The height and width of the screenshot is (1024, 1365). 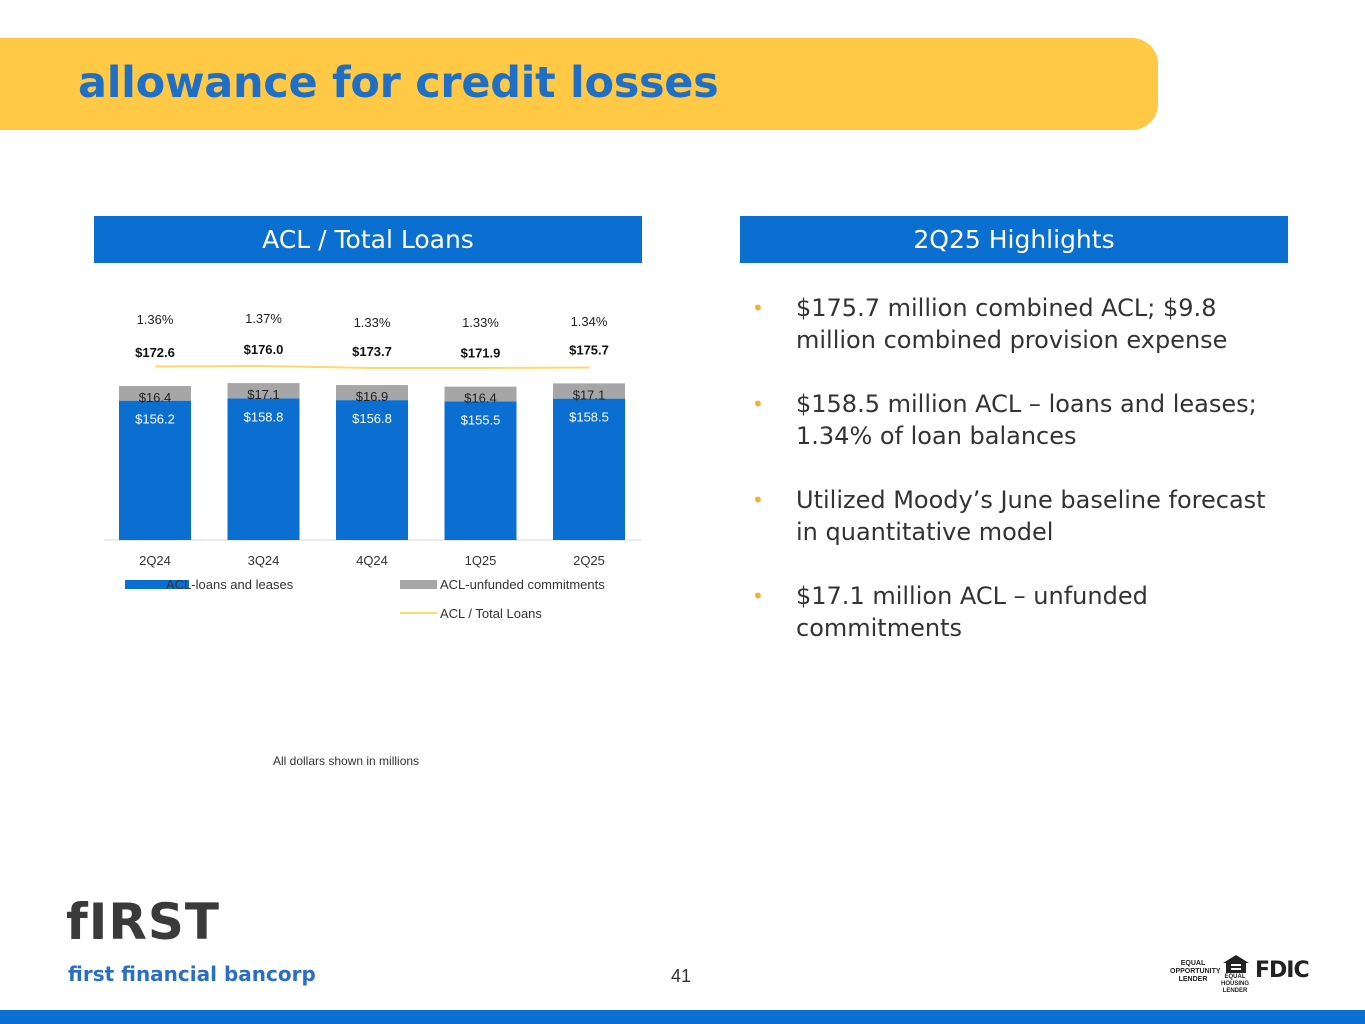 What do you see at coordinates (264, 349) in the screenshot?
I see `total-label: $176.0` at bounding box center [264, 349].